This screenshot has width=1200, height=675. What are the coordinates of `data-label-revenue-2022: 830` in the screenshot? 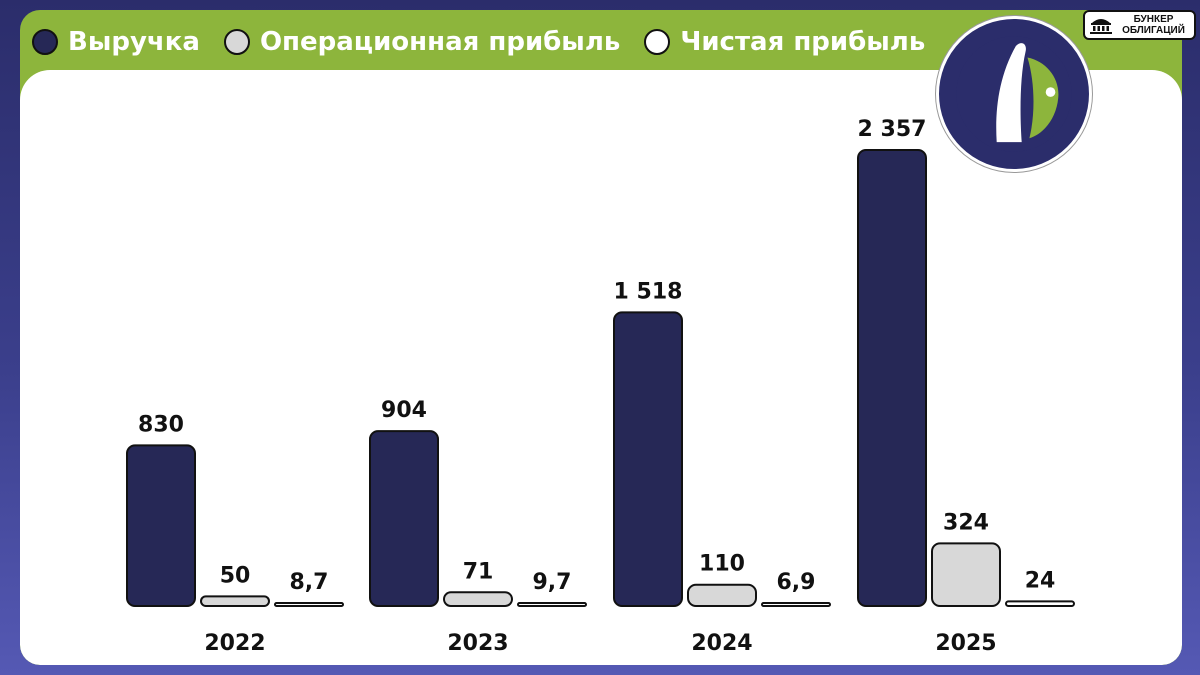 It's located at (161, 424).